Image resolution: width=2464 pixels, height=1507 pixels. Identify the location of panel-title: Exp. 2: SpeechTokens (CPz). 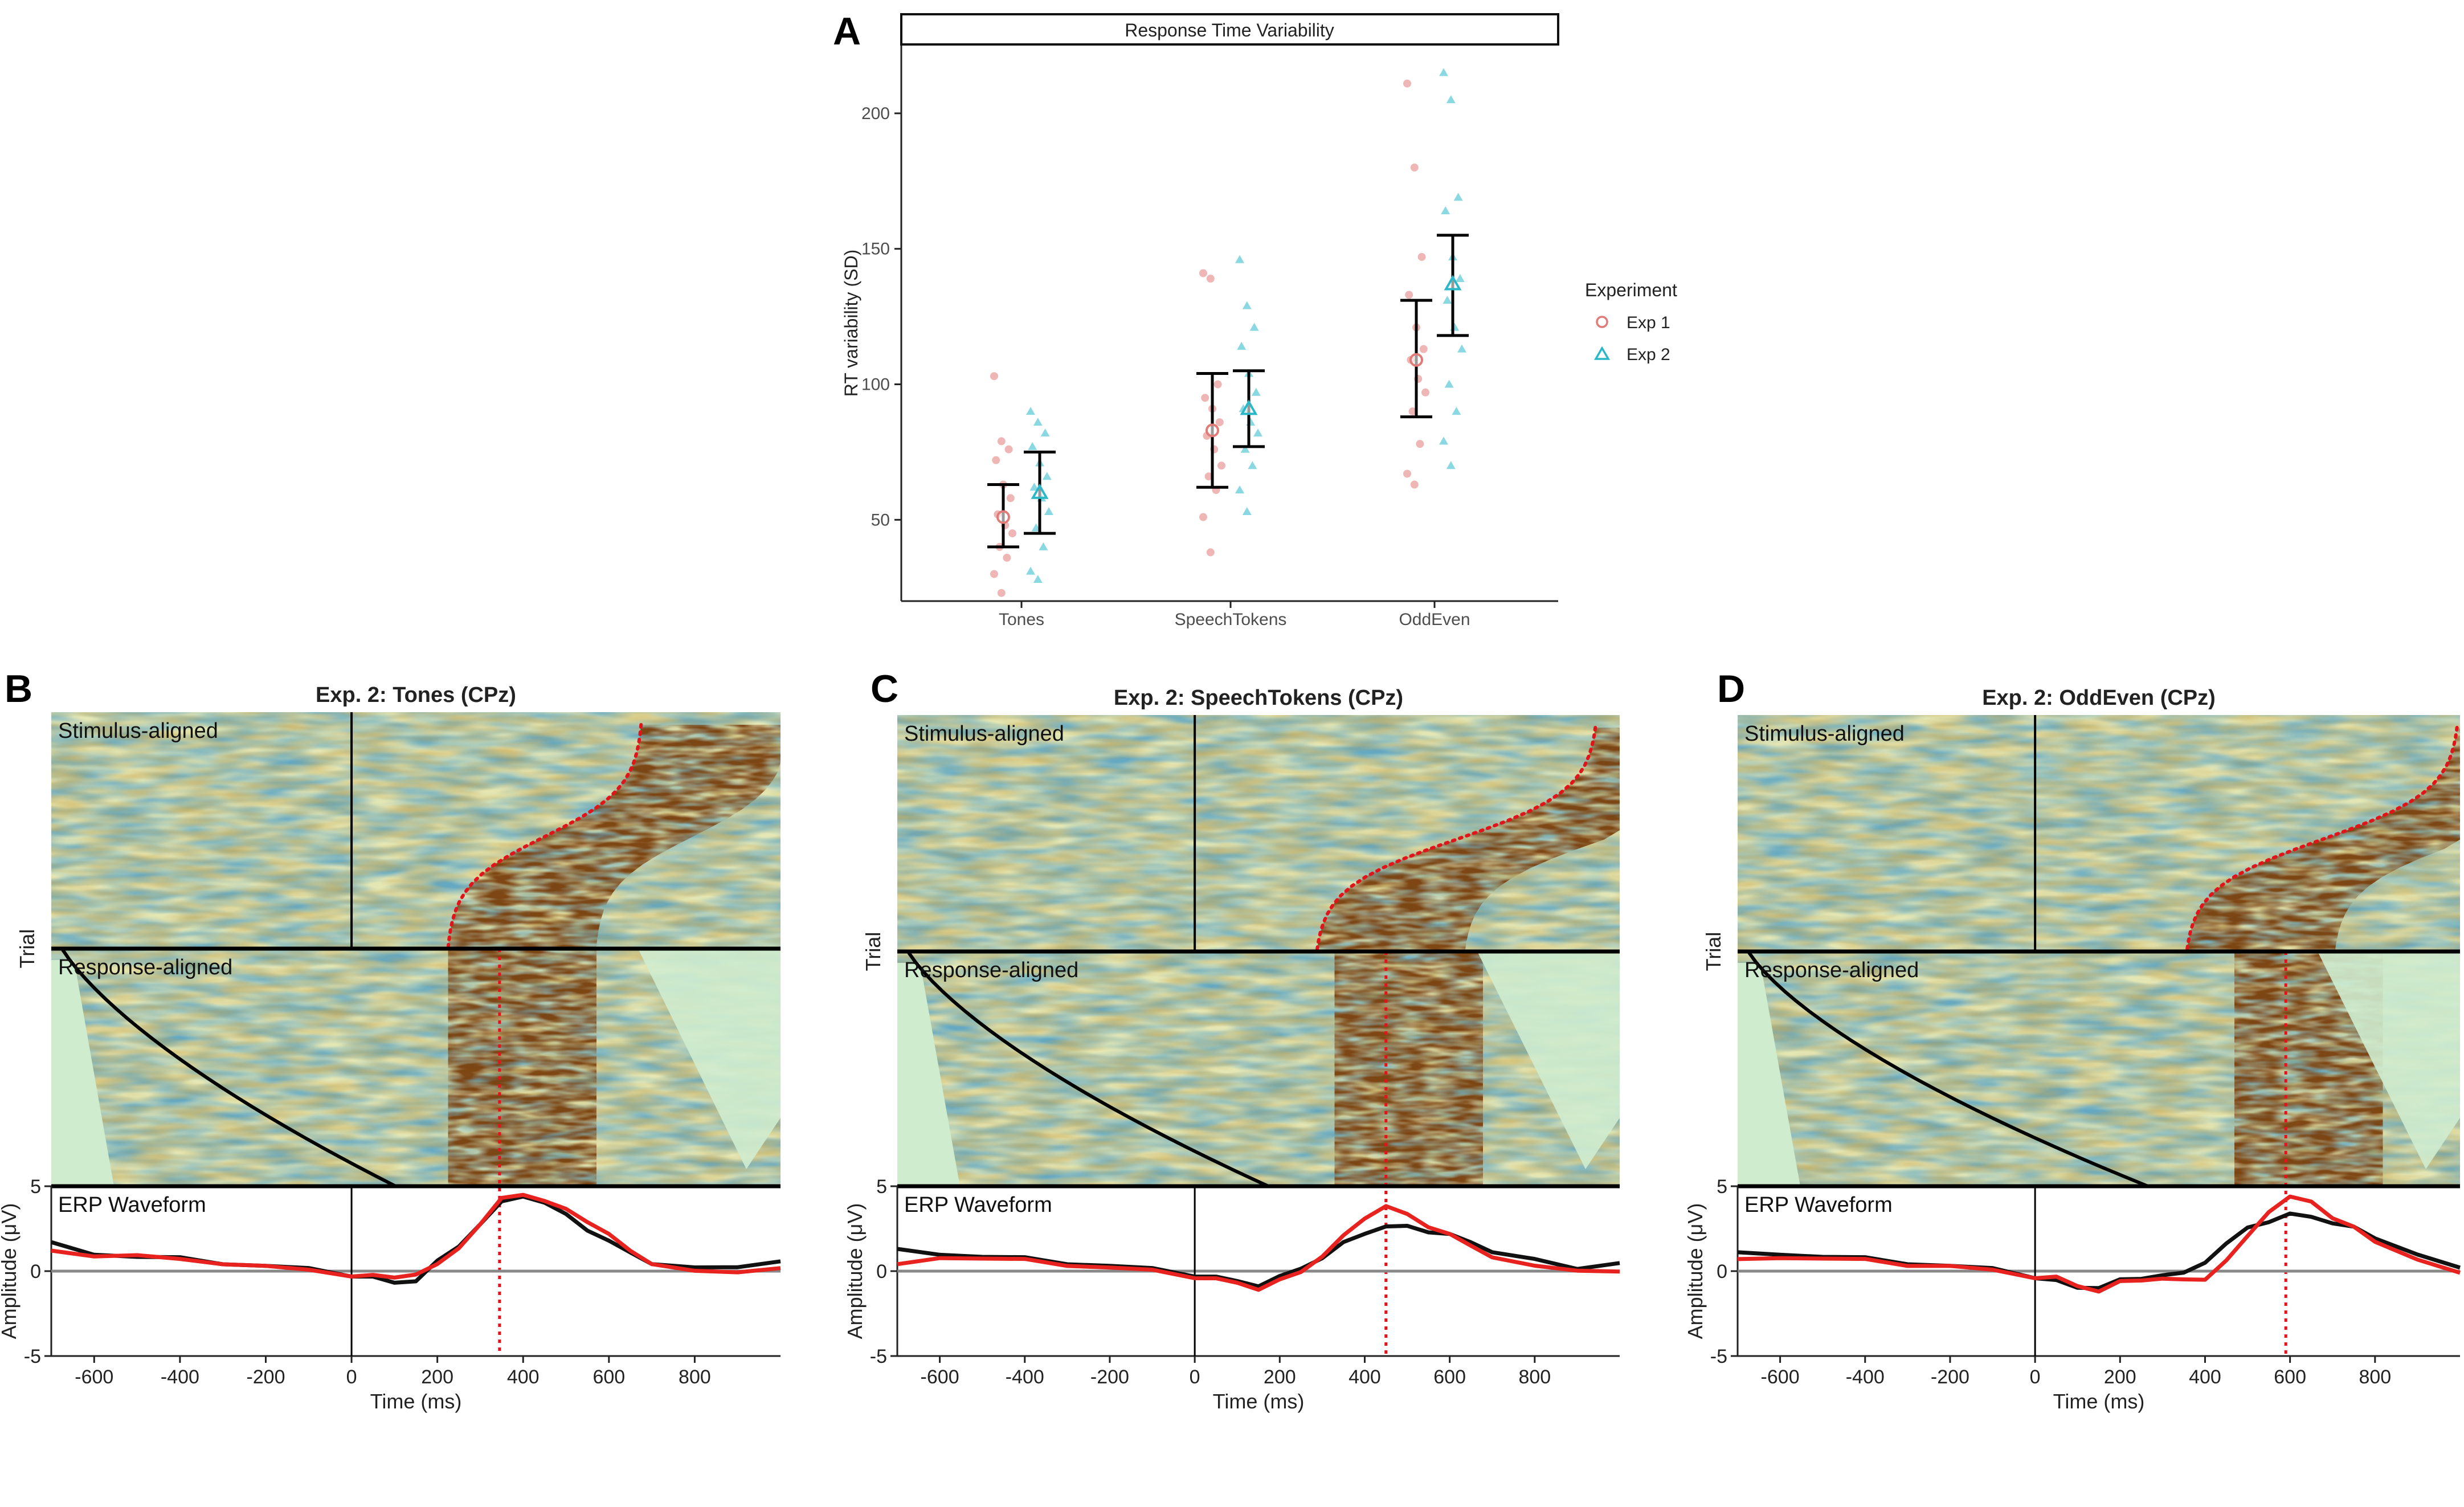
(1258, 698).